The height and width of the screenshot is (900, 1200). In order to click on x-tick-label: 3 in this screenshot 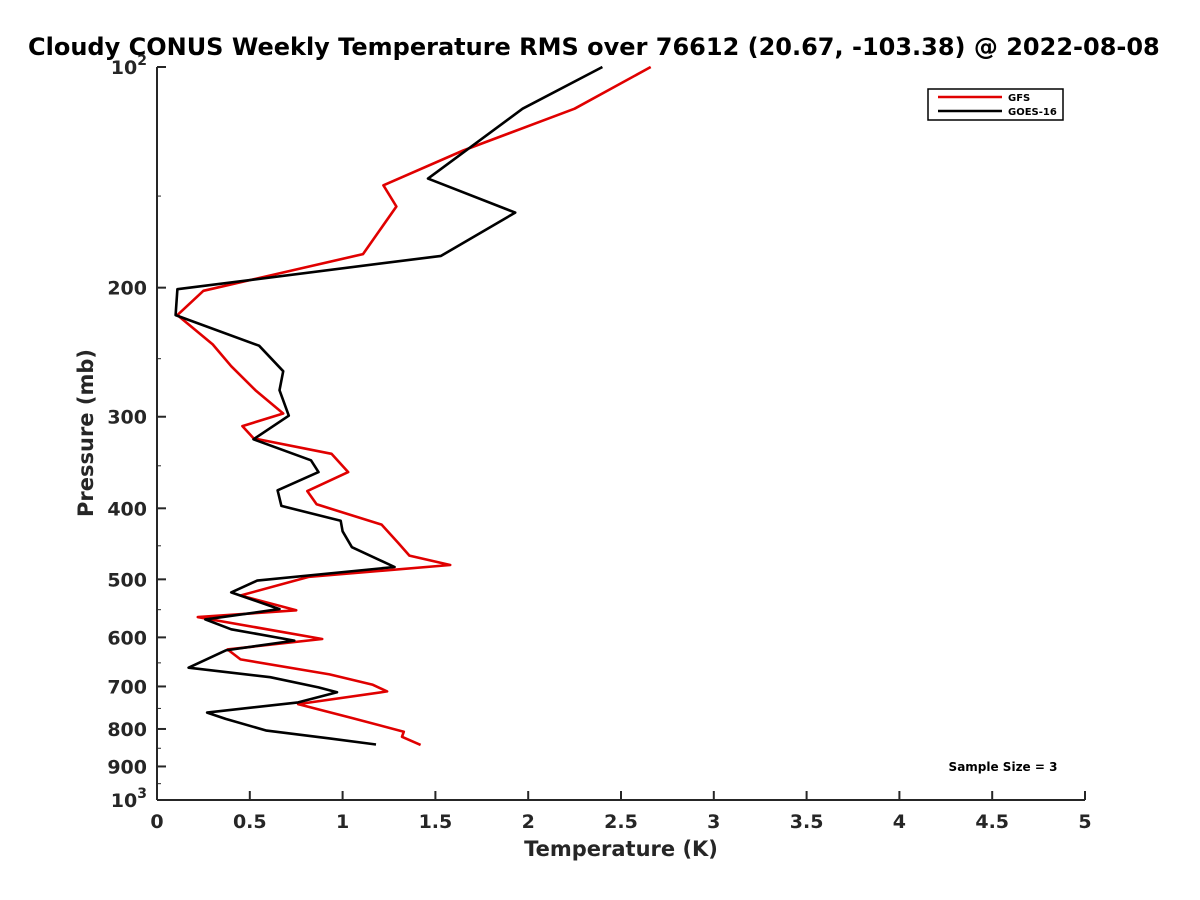, I will do `click(713, 822)`.